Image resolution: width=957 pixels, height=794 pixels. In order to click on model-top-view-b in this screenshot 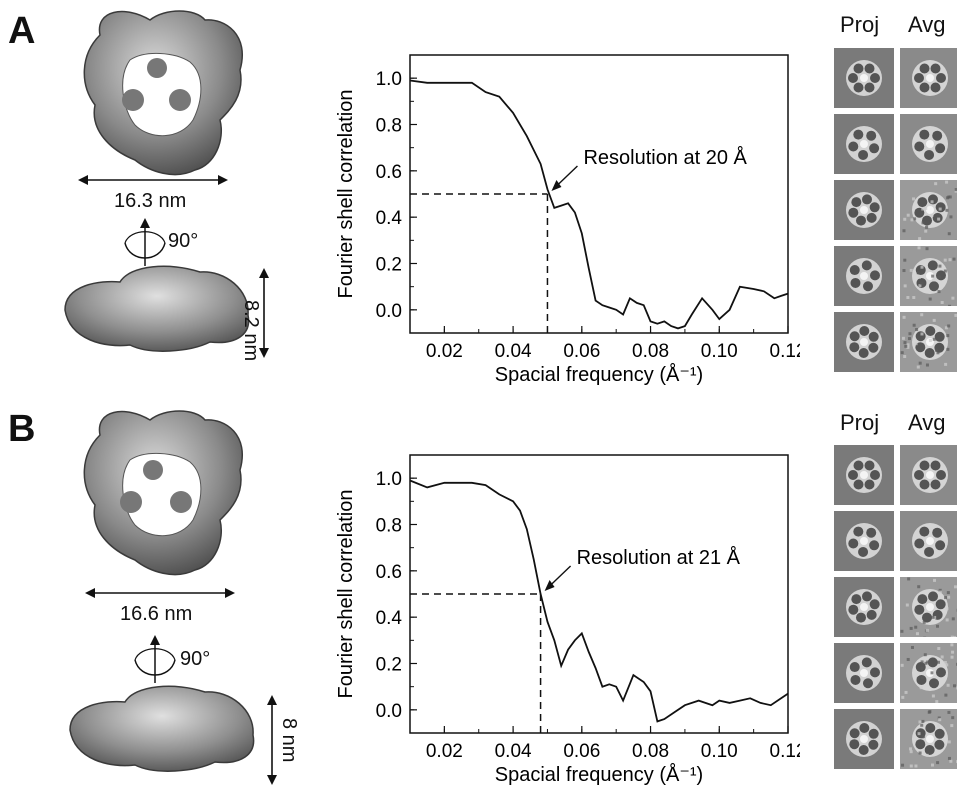, I will do `click(163, 493)`.